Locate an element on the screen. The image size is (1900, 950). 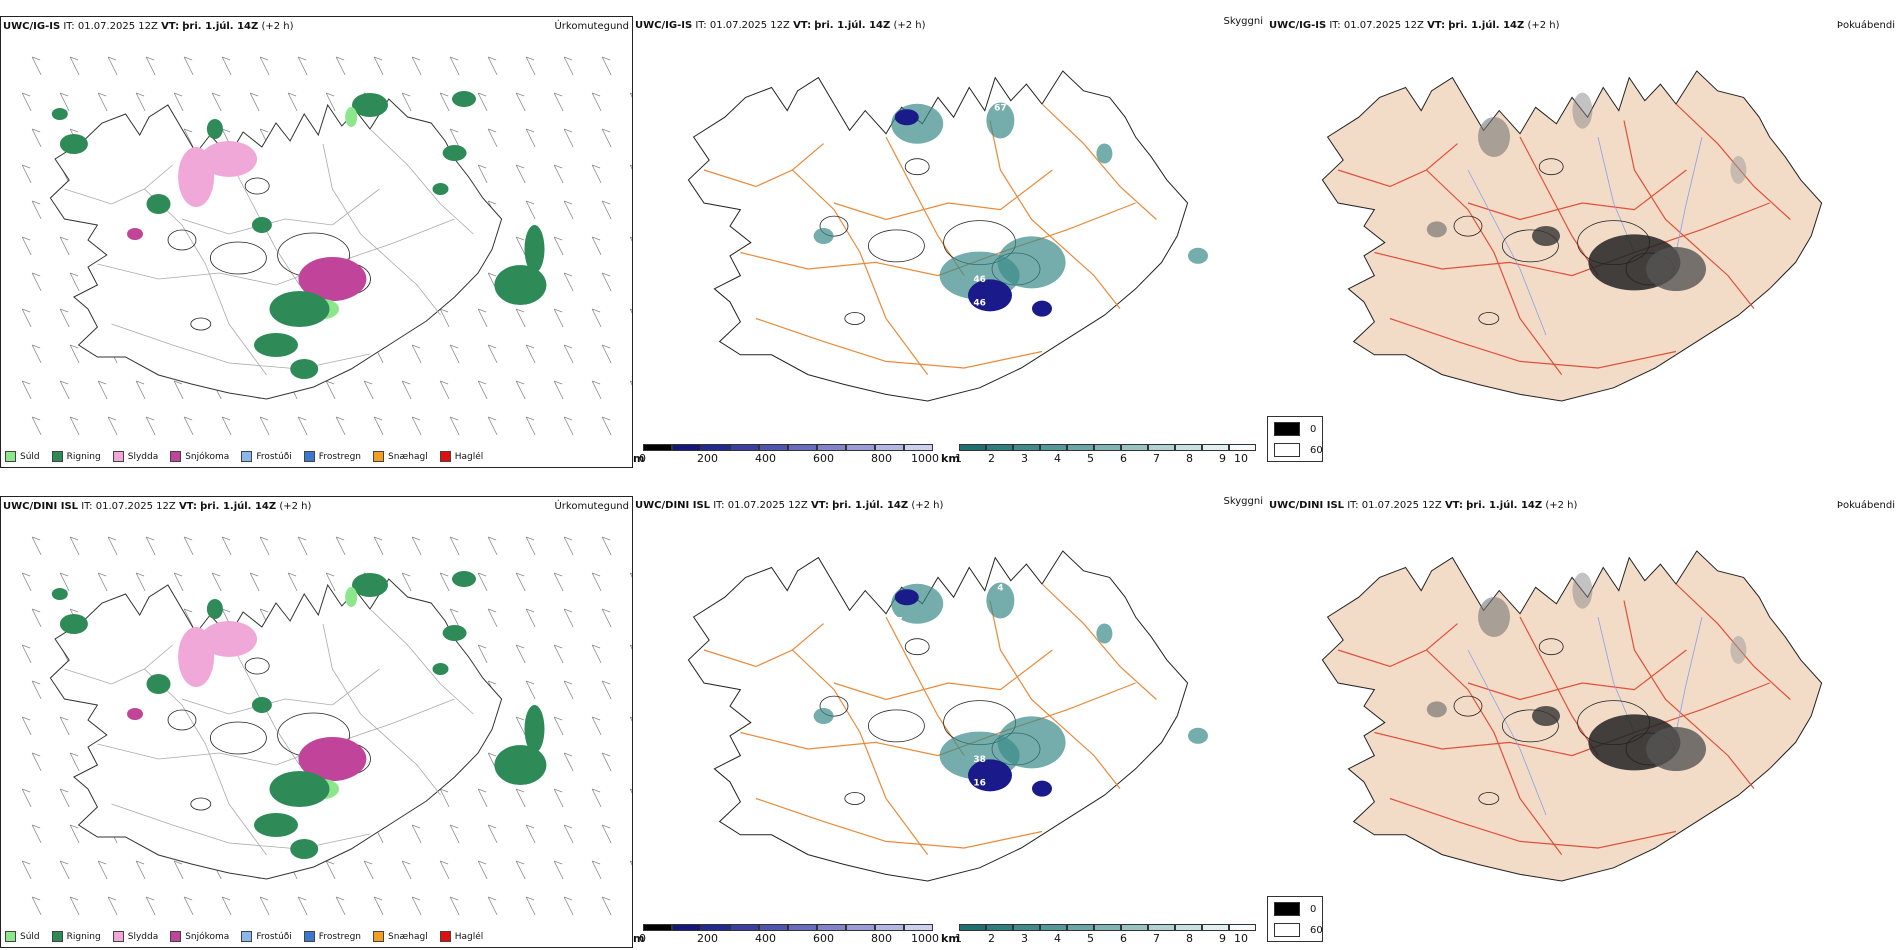
fog-legend-label: 60 is located at coordinates (1316, 450).